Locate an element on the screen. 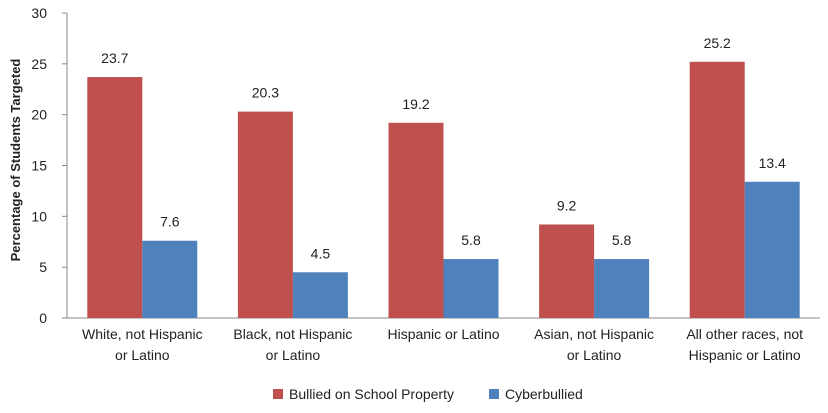 The height and width of the screenshot is (413, 828). legend-label: Cyberbullied is located at coordinates (544, 394).